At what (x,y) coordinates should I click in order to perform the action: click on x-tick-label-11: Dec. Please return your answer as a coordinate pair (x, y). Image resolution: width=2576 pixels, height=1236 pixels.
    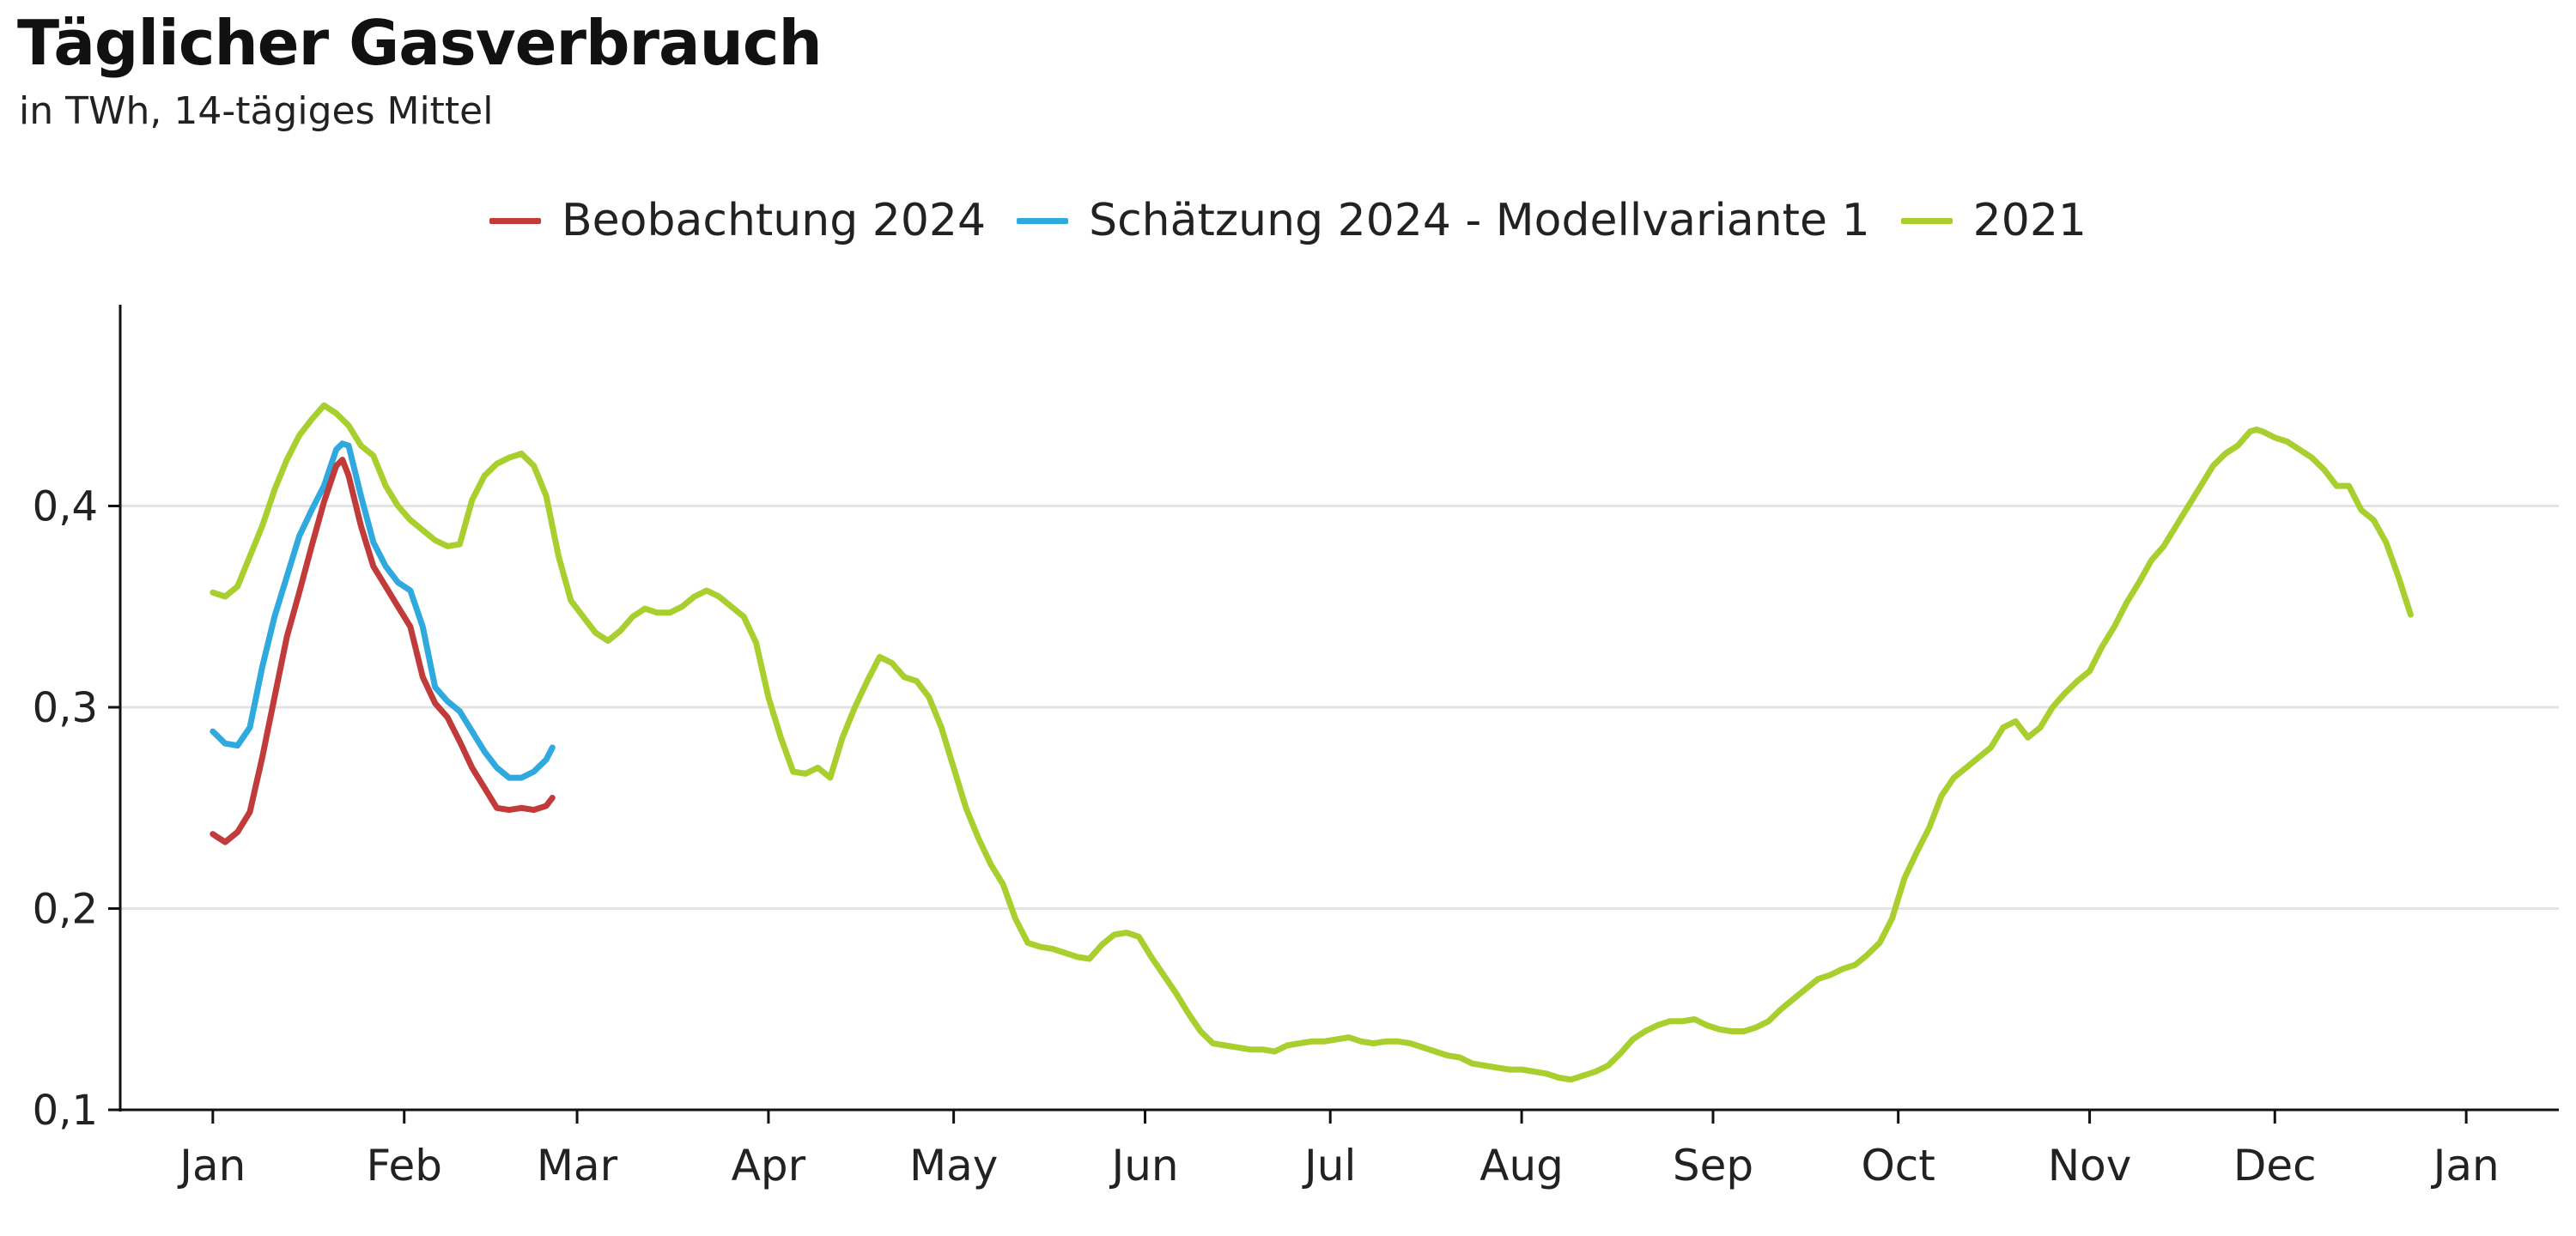
    Looking at the image, I should click on (2275, 1166).